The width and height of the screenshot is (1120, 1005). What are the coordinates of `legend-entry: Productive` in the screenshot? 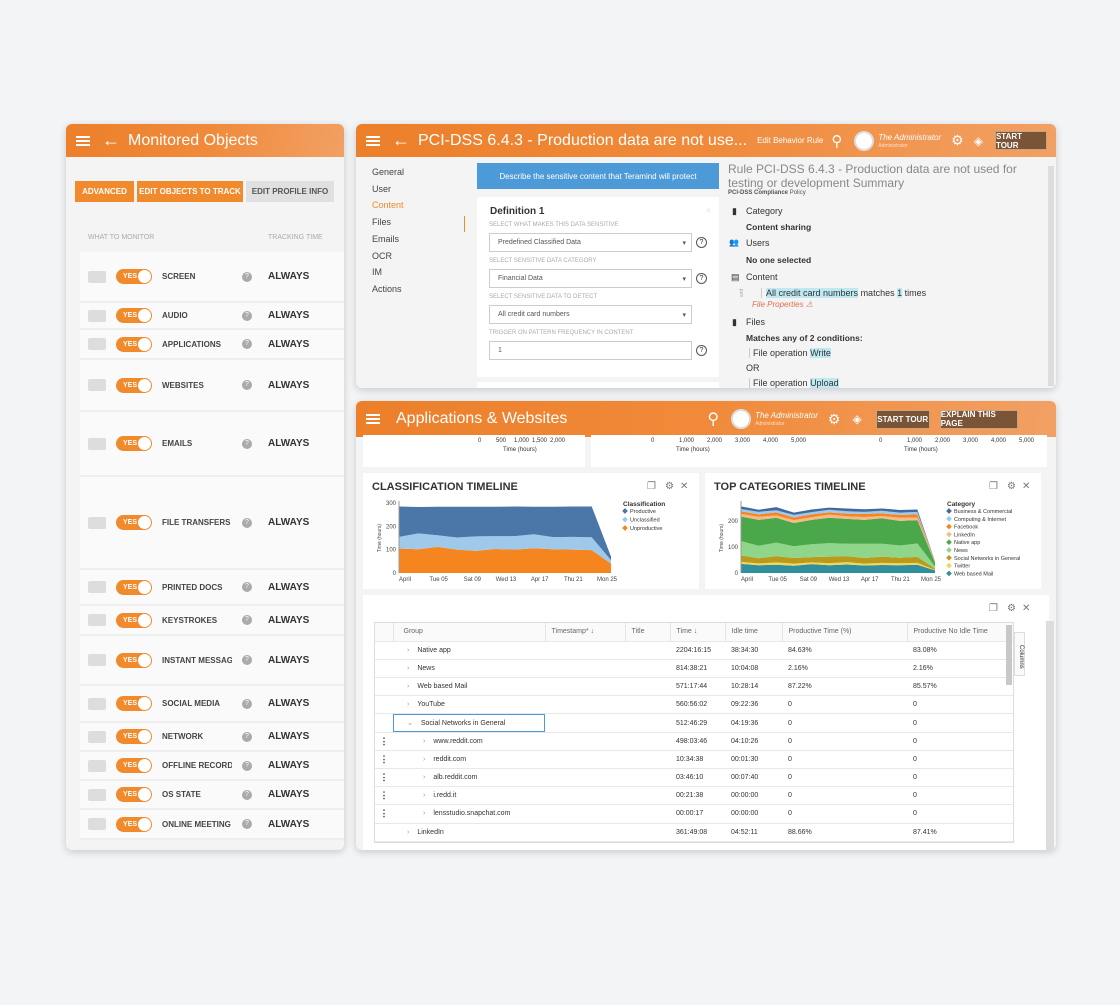 It's located at (643, 512).